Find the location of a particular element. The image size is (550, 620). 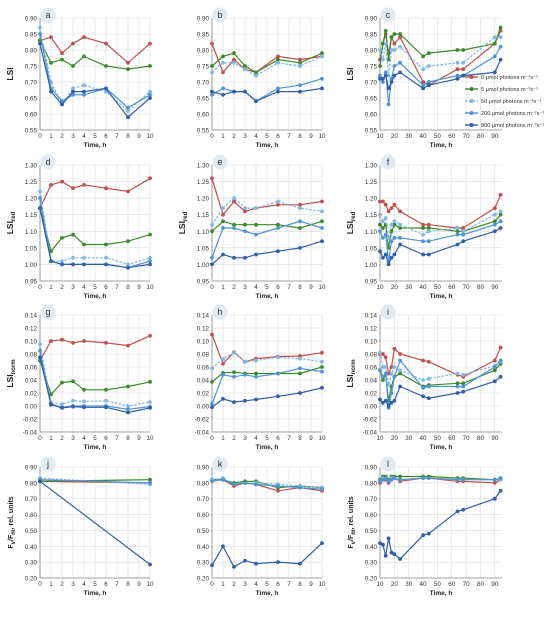

y-tick-label: 0.95 is located at coordinates (371, 282).